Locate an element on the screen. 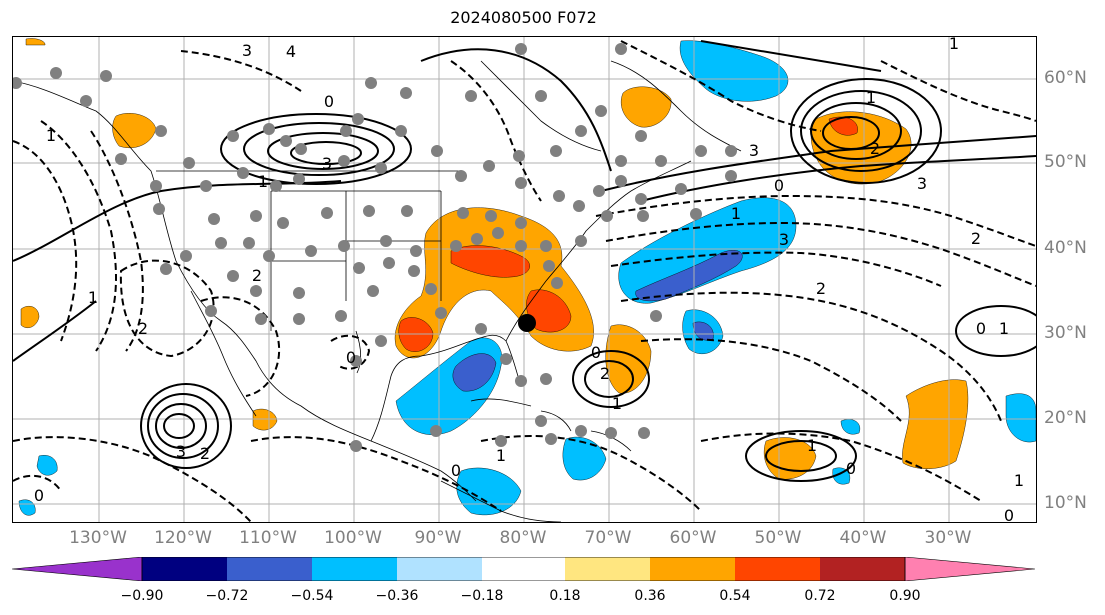 This screenshot has width=1105, height=615. colorbar-tick: −0.54 is located at coordinates (312, 596).